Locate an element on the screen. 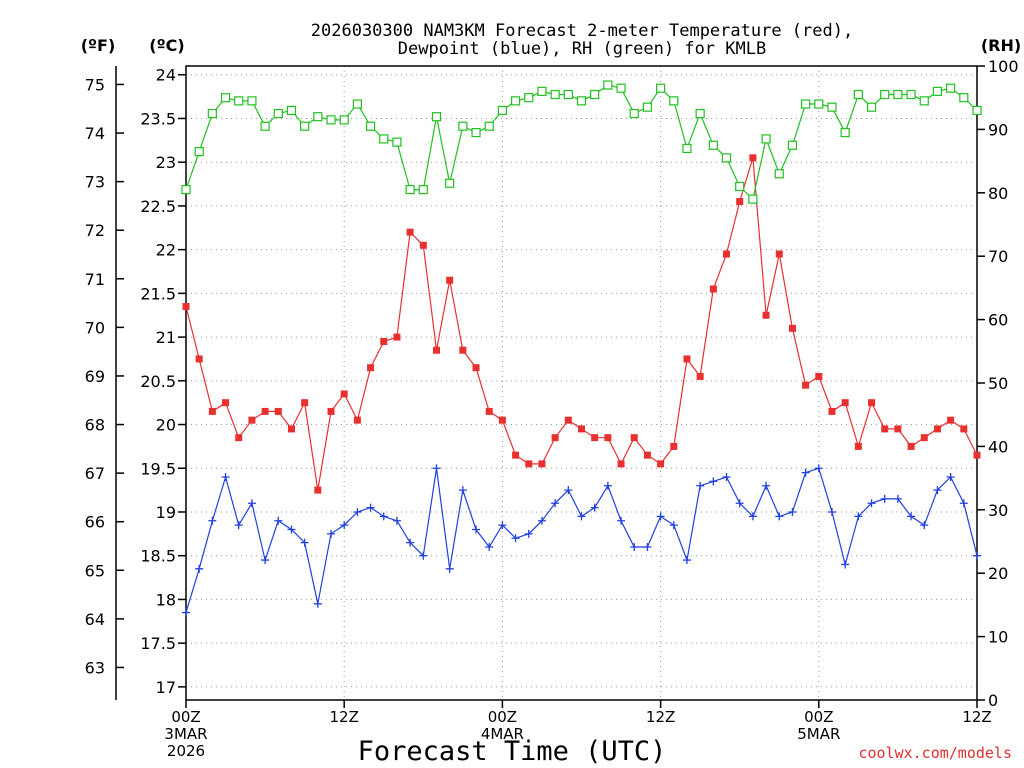  x-tick-label: 12Z is located at coordinates (344, 717).